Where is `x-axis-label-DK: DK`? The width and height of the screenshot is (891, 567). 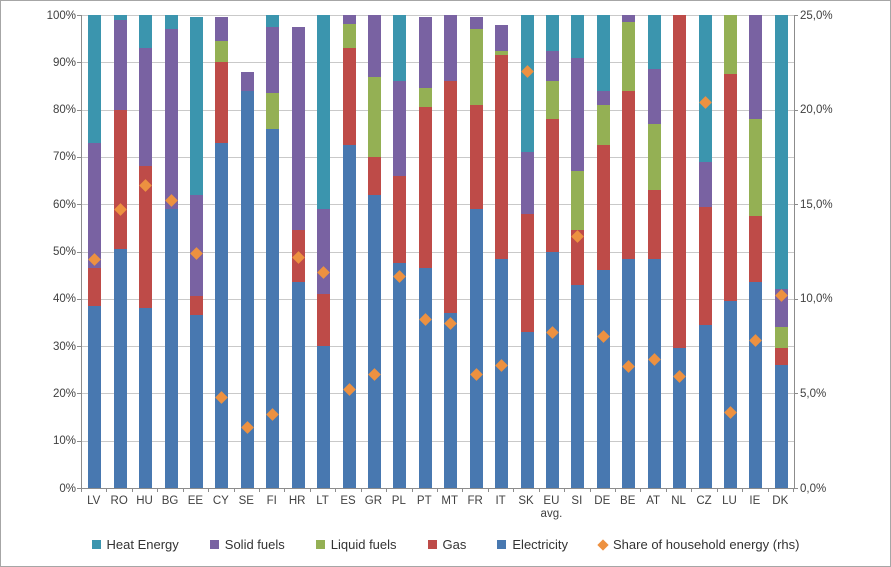
x-axis-label-DK: DK is located at coordinates (780, 501).